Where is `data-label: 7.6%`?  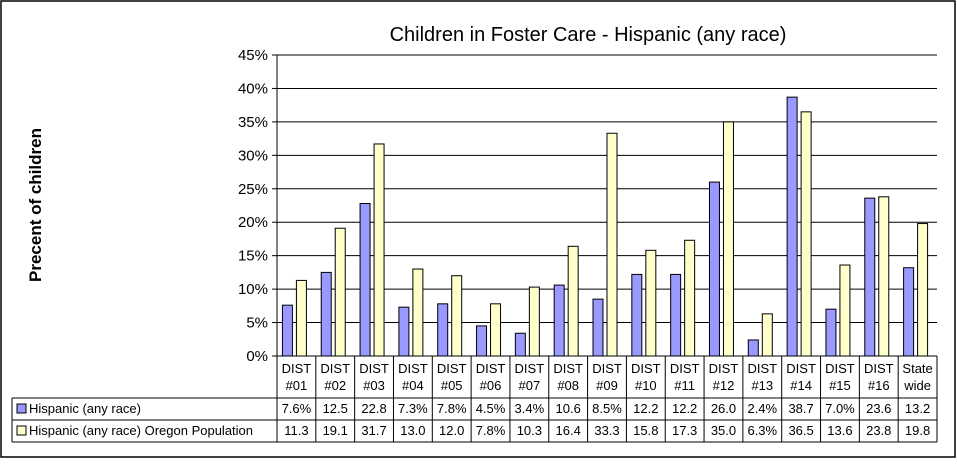
data-label: 7.6% is located at coordinates (297, 408).